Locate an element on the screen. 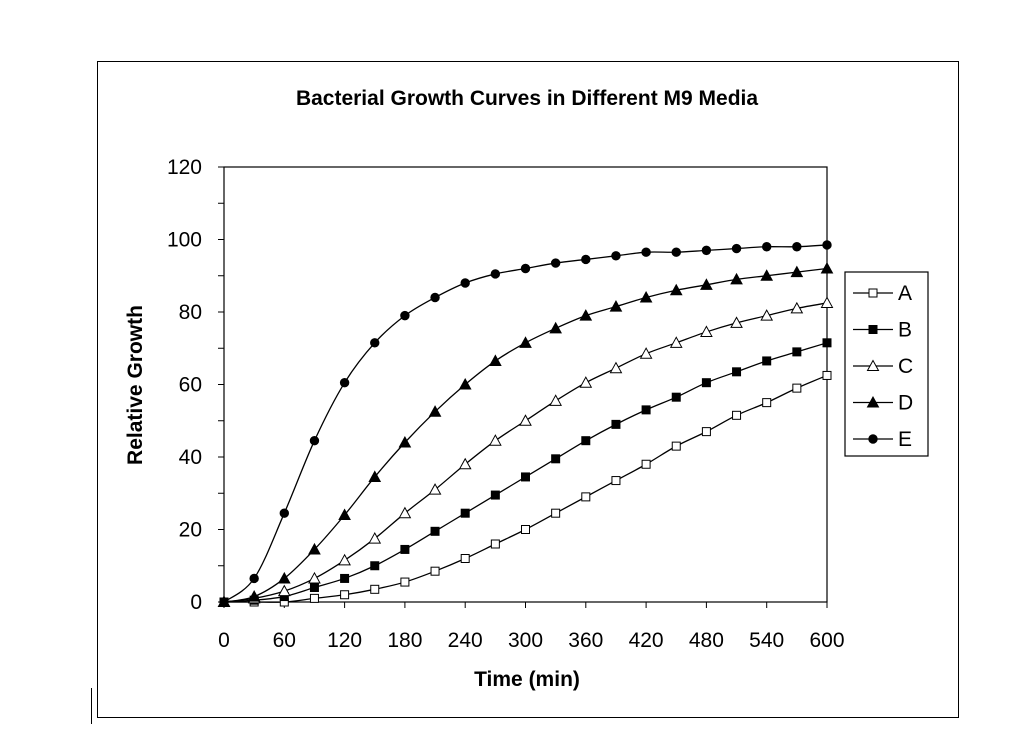 Image resolution: width=1024 pixels, height=747 pixels. legend-item-a: A is located at coordinates (882, 293).